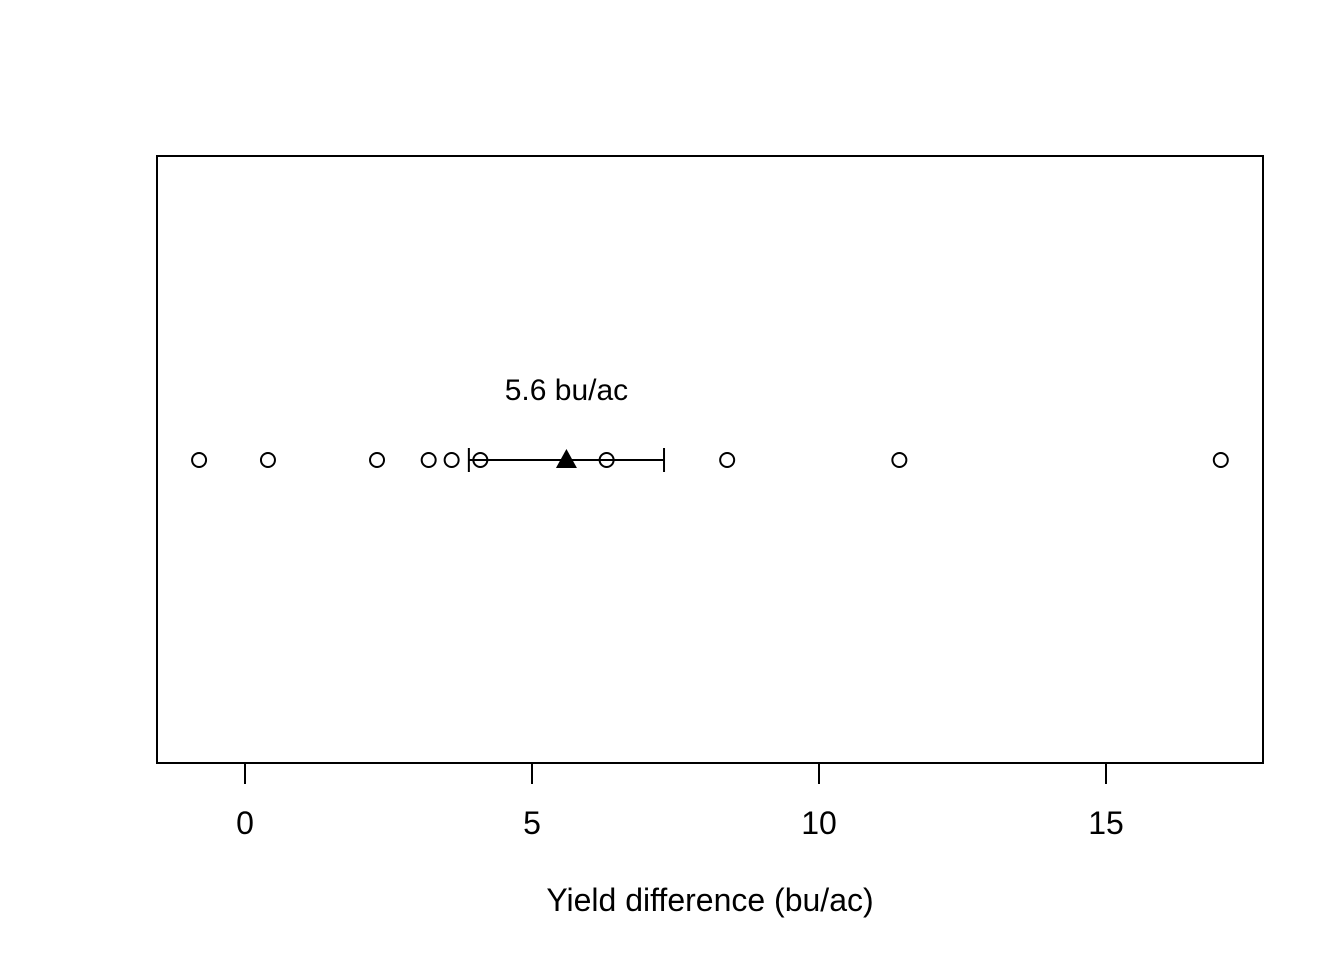  Describe the element at coordinates (566, 458) in the screenshot. I see `mean-triangle-marker` at that location.